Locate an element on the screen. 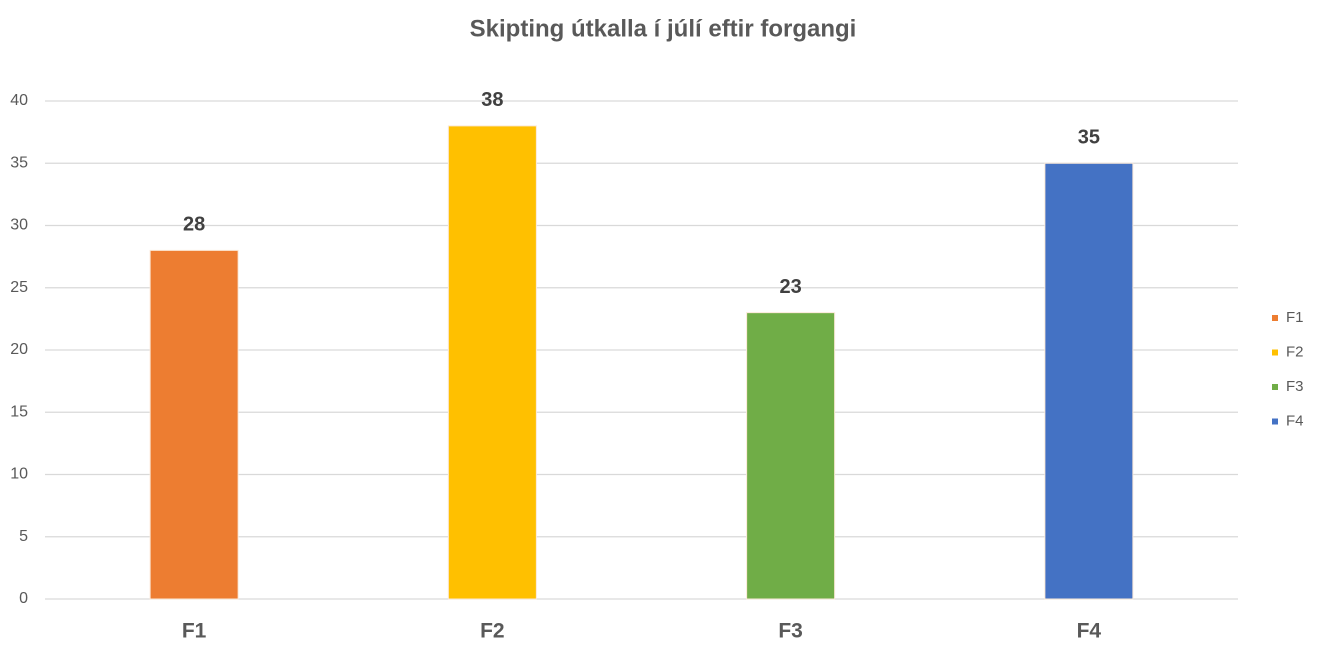 The image size is (1317, 655). y-tick-label: 15 is located at coordinates (19, 411).